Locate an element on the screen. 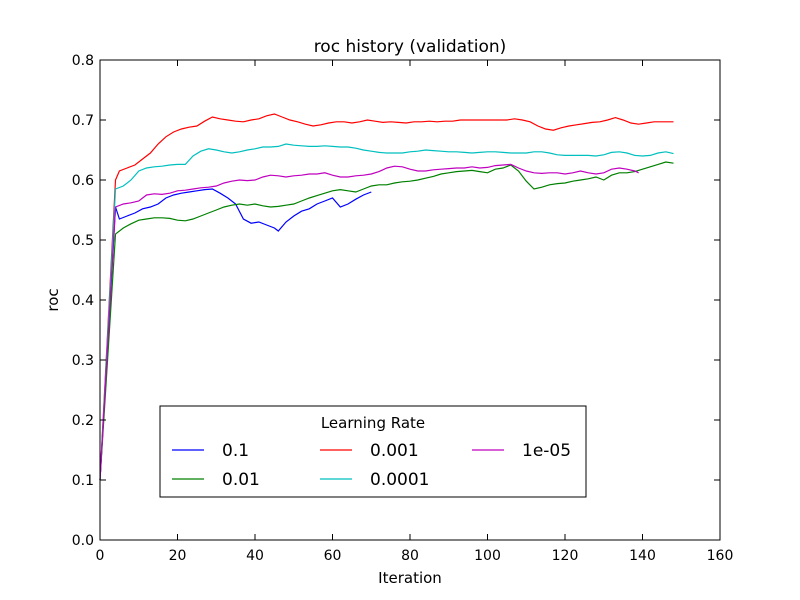 Image resolution: width=800 pixels, height=600 pixels. chart-title: roc history (validation) is located at coordinates (410, 47).